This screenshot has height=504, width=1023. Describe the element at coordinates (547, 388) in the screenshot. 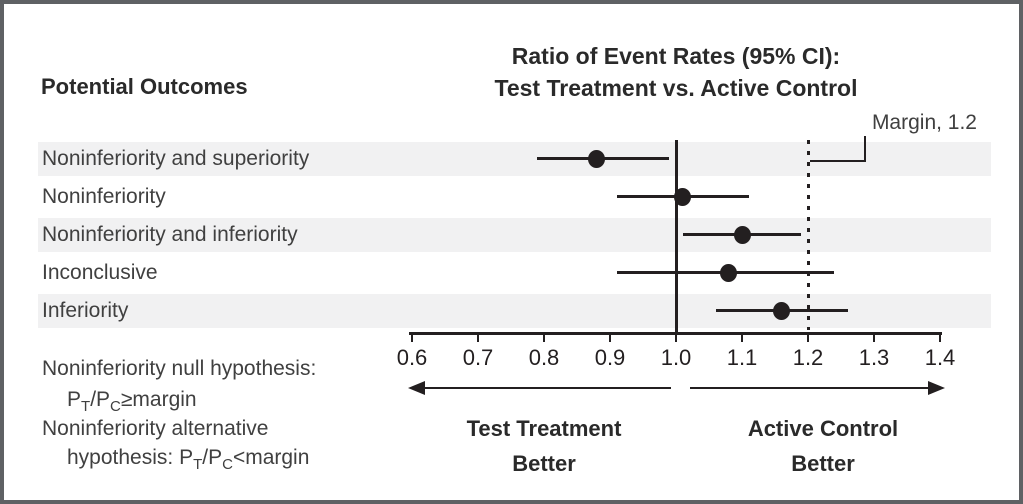

I see `left-arrow-shaft` at that location.